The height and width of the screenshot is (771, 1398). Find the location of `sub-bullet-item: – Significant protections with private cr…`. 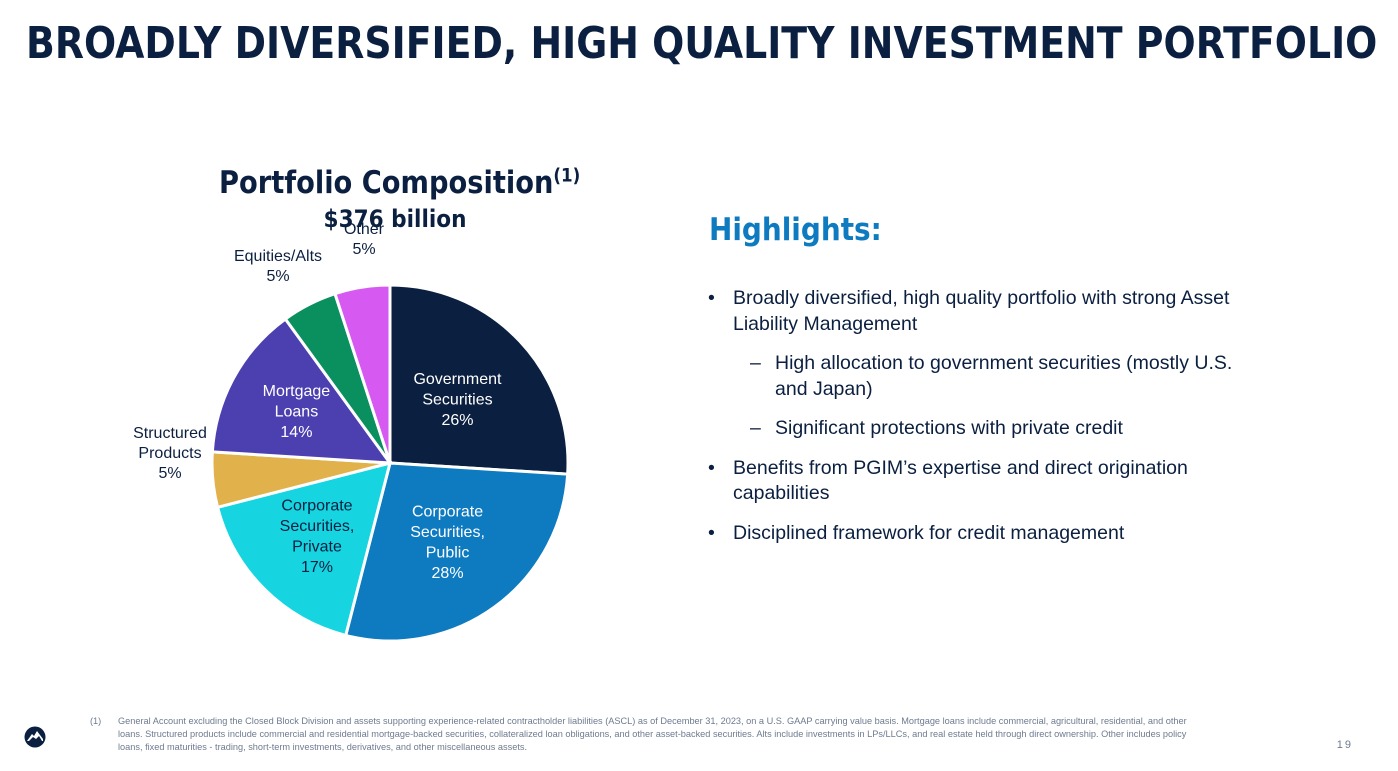

sub-bullet-item: – Significant protections with private cr… is located at coordinates (988, 429).